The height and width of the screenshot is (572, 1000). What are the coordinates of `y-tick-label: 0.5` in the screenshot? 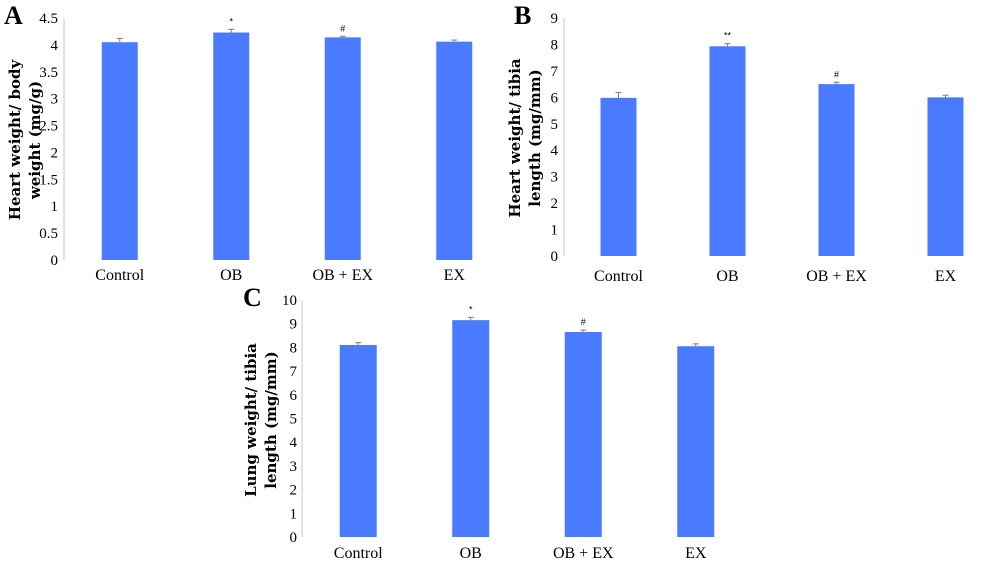 It's located at (48, 234).